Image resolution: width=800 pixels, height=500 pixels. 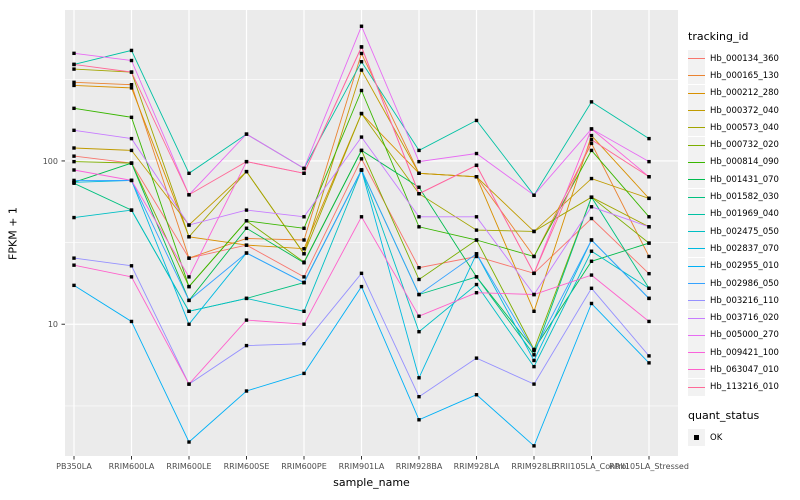 I want to click on legend-item-Hb_113216_010: Hb_113216_010, so click(x=744, y=387).